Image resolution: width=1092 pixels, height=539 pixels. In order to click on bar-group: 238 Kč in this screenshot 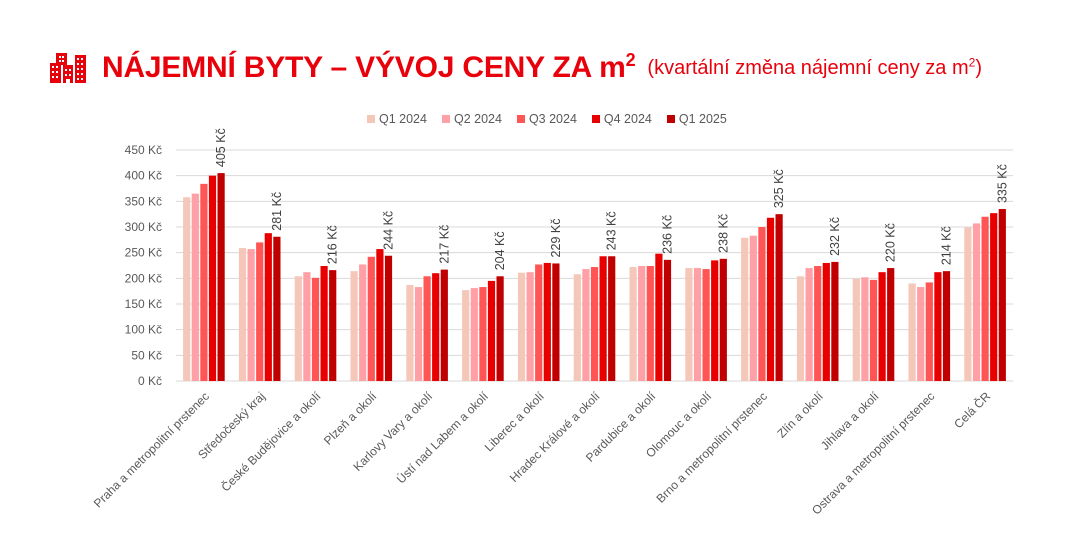, I will do `click(707, 297)`.